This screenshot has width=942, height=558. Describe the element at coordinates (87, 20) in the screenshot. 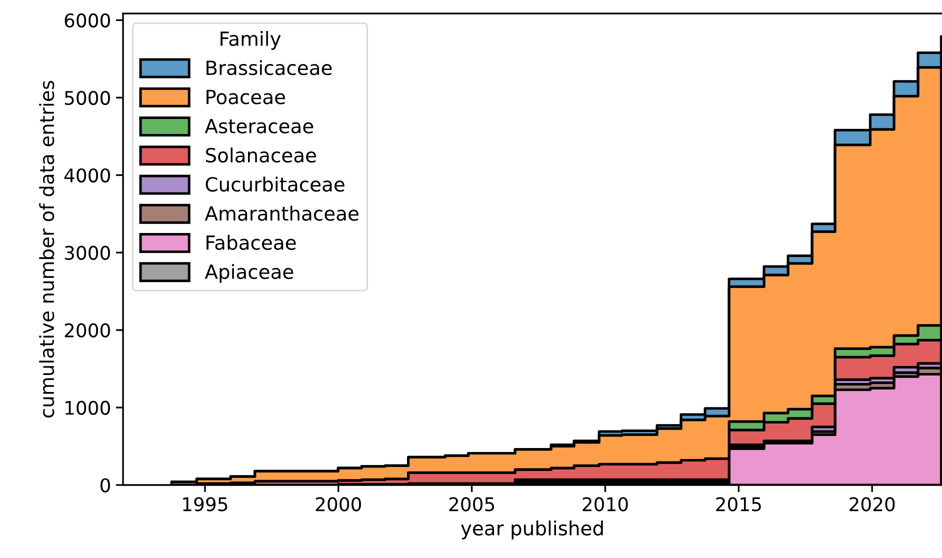

I see `y-tick-label: 6000` at that location.